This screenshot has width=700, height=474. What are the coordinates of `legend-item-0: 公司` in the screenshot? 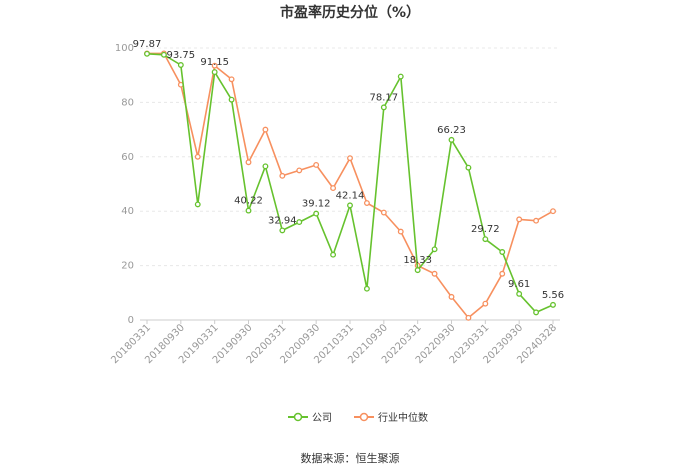 It's located at (310, 418).